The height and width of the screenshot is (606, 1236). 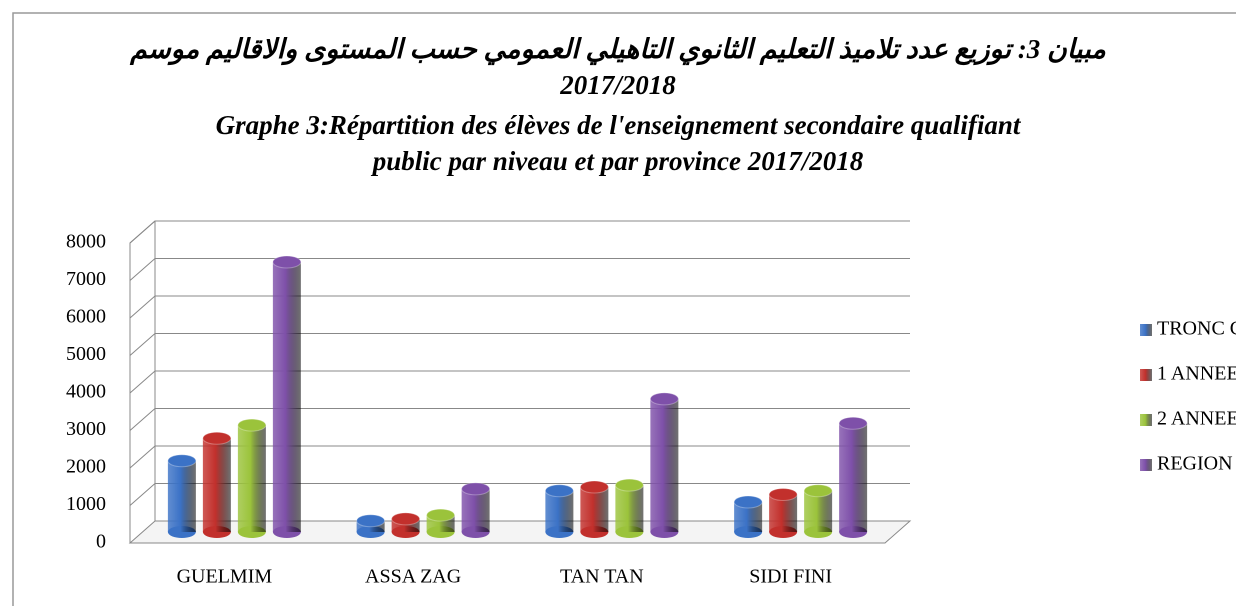 What do you see at coordinates (86, 242) in the screenshot?
I see `y-tick-label: 8000` at bounding box center [86, 242].